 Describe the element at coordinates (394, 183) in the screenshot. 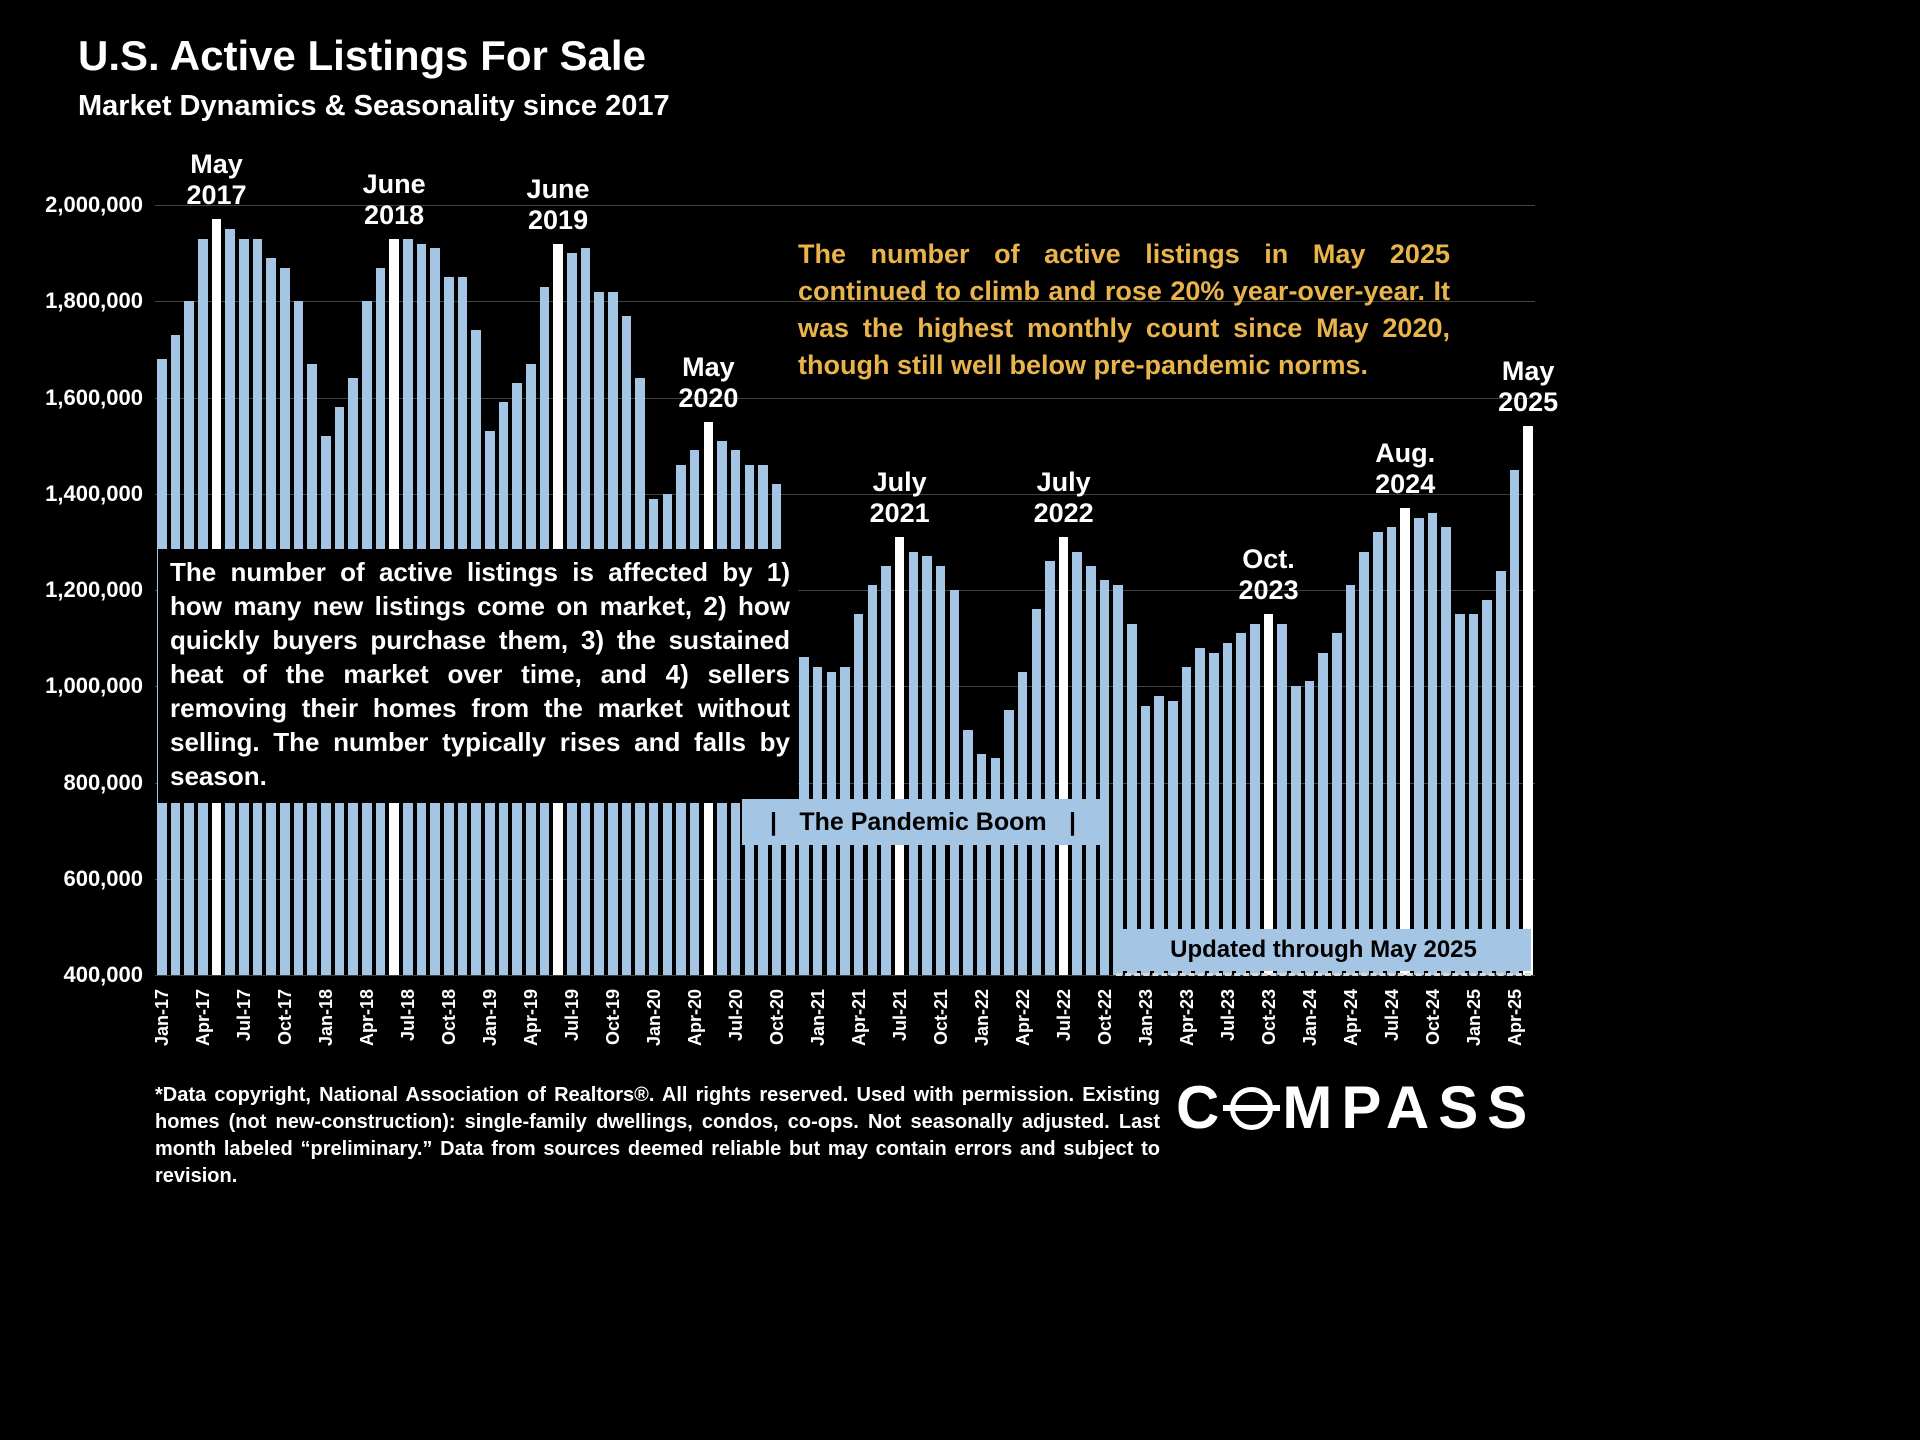

I see `peak-label-line: June` at that location.